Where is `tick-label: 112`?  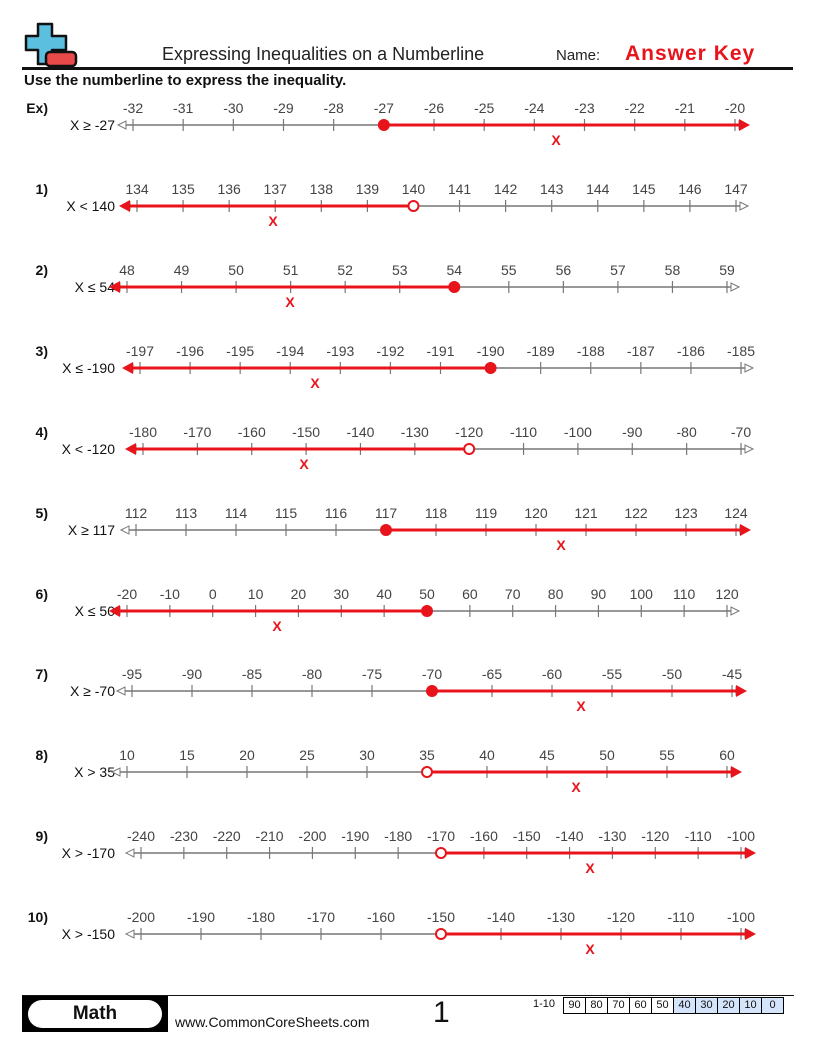 tick-label: 112 is located at coordinates (136, 513).